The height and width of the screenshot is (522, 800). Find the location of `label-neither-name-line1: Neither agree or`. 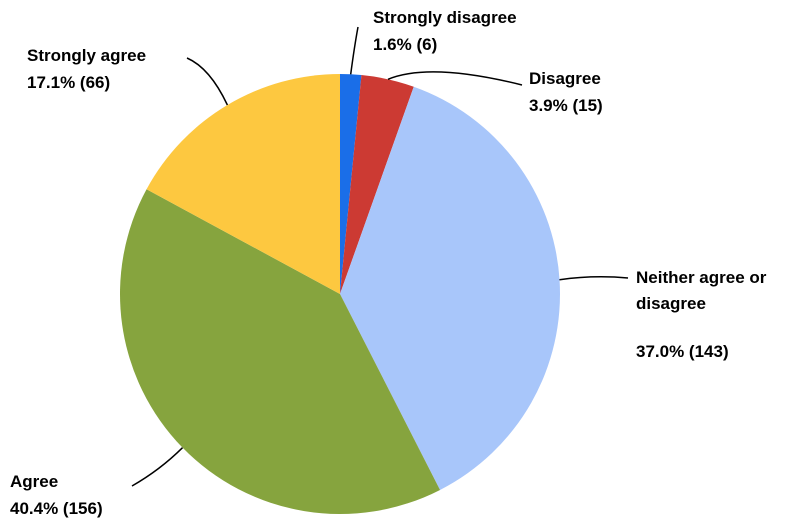

label-neither-name-line1: Neither agree or is located at coordinates (701, 277).